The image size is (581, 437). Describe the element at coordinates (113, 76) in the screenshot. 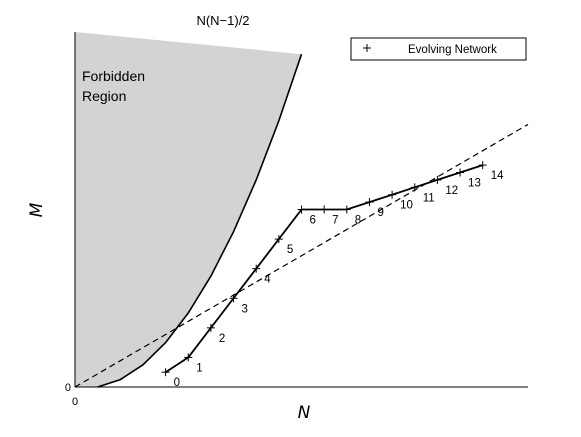

I see `forbidden-region-label-line1: Forbidden` at that location.